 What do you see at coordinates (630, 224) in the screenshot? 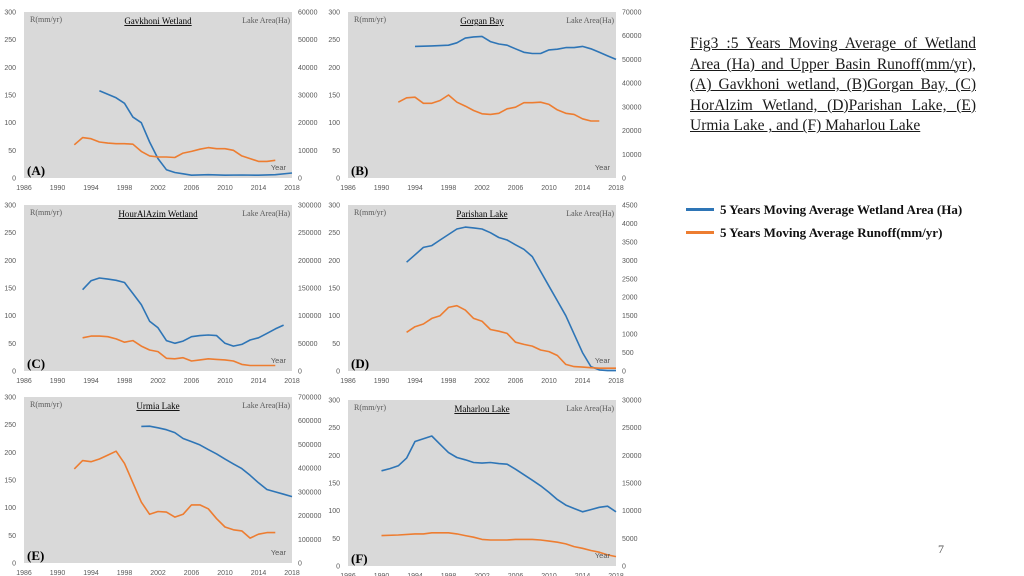
I see `y-right-tick-label: 4000` at bounding box center [630, 224].